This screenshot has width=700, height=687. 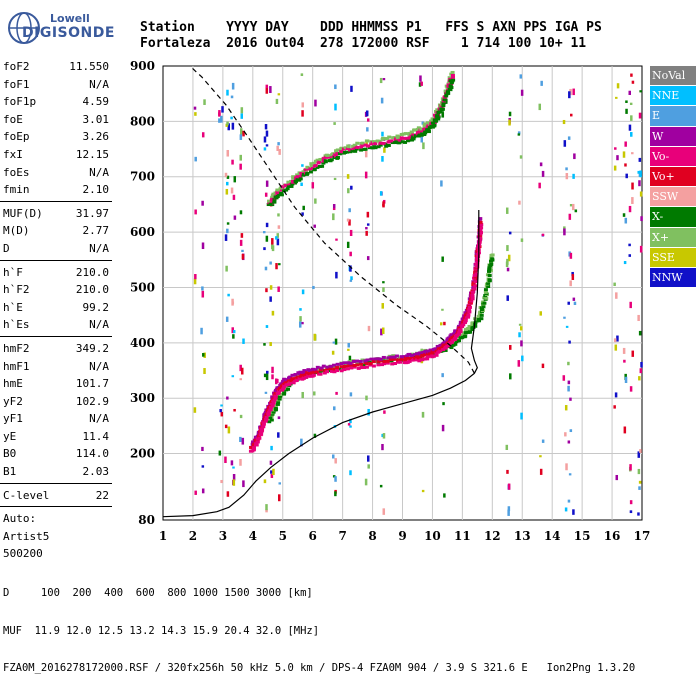 I want to click on param-value: 2.10, so click(x=96, y=190).